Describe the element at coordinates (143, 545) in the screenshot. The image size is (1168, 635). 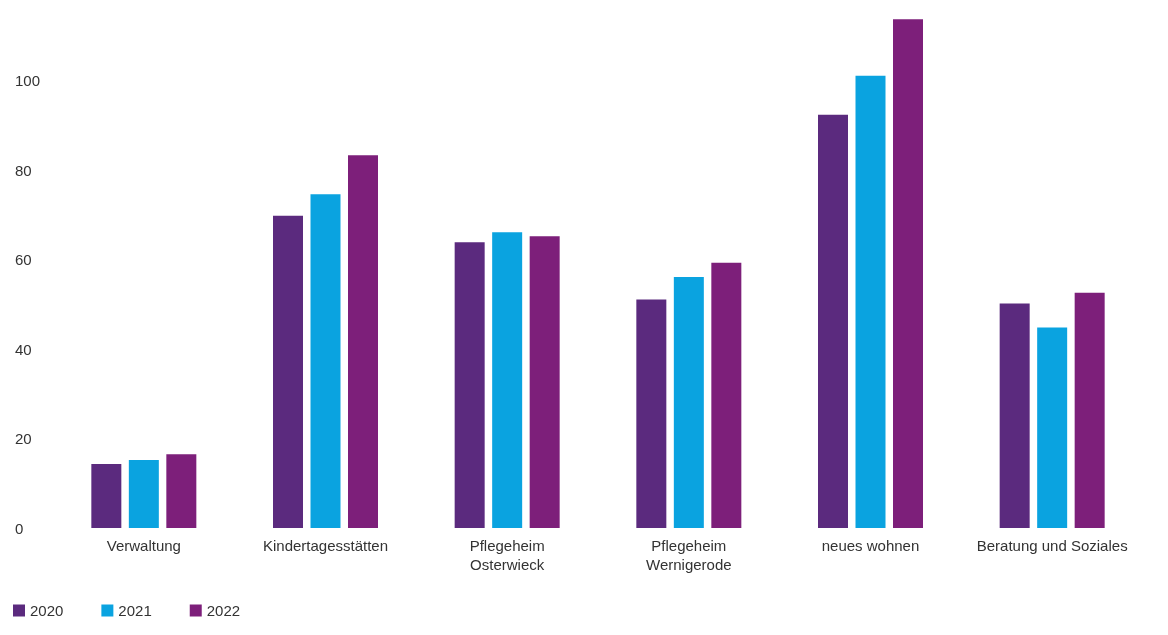
I see `x-tick-label: Verwaltung` at that location.